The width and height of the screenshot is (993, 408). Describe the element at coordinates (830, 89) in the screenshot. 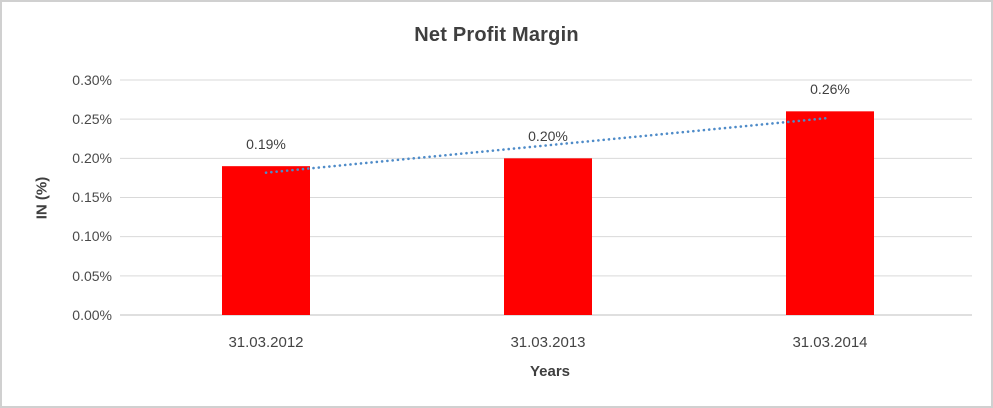

I see `data-label: 0.26%` at that location.